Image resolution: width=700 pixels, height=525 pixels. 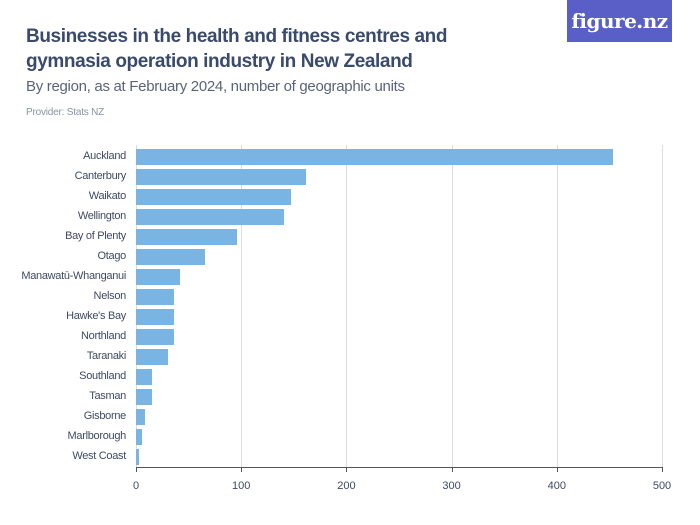 I want to click on category-label: Nelson, so click(x=110, y=296).